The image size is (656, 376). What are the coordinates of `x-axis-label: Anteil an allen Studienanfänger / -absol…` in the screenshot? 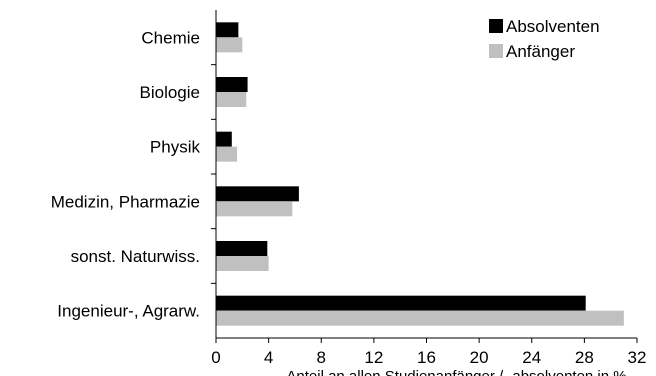 It's located at (456, 372).